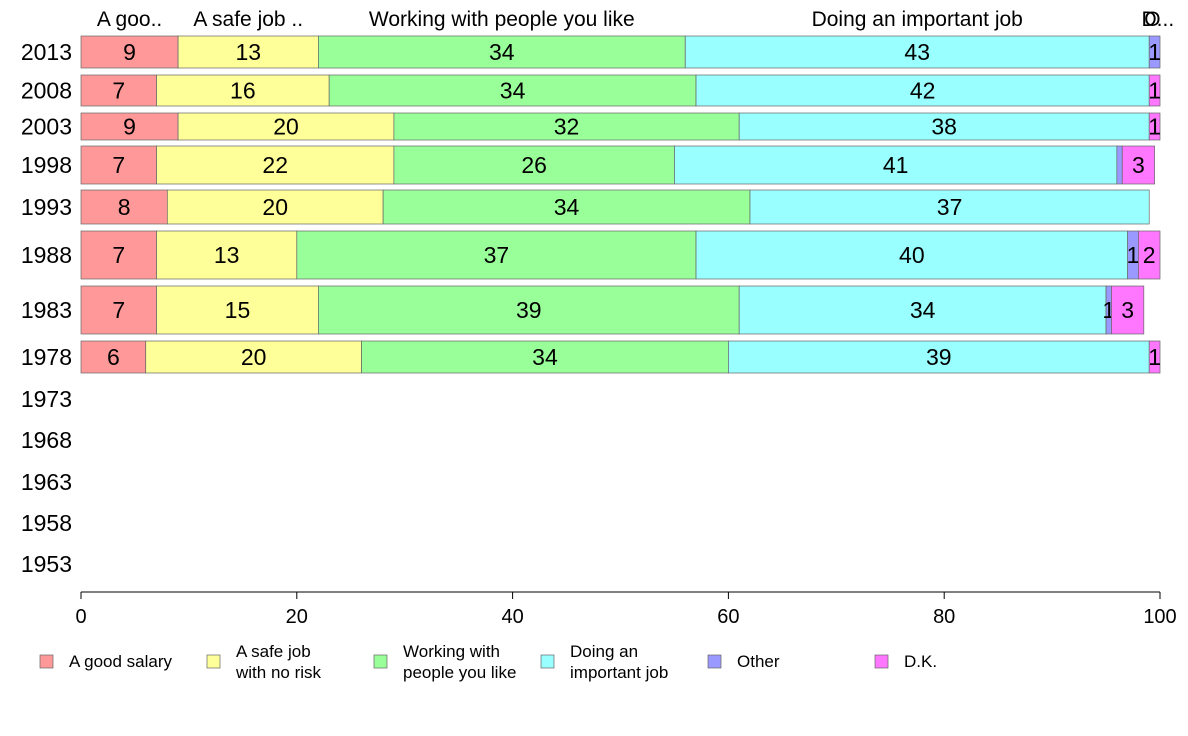  Describe the element at coordinates (46, 482) in the screenshot. I see `year-label: 1963` at that location.